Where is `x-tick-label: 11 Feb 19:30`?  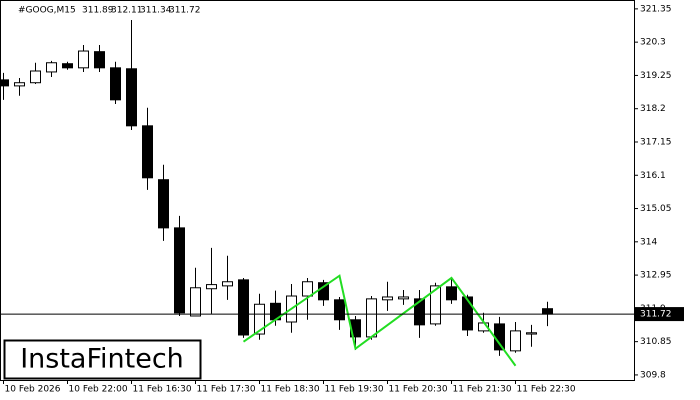
x-tick-label: 11 Feb 19:30 is located at coordinates (354, 390).